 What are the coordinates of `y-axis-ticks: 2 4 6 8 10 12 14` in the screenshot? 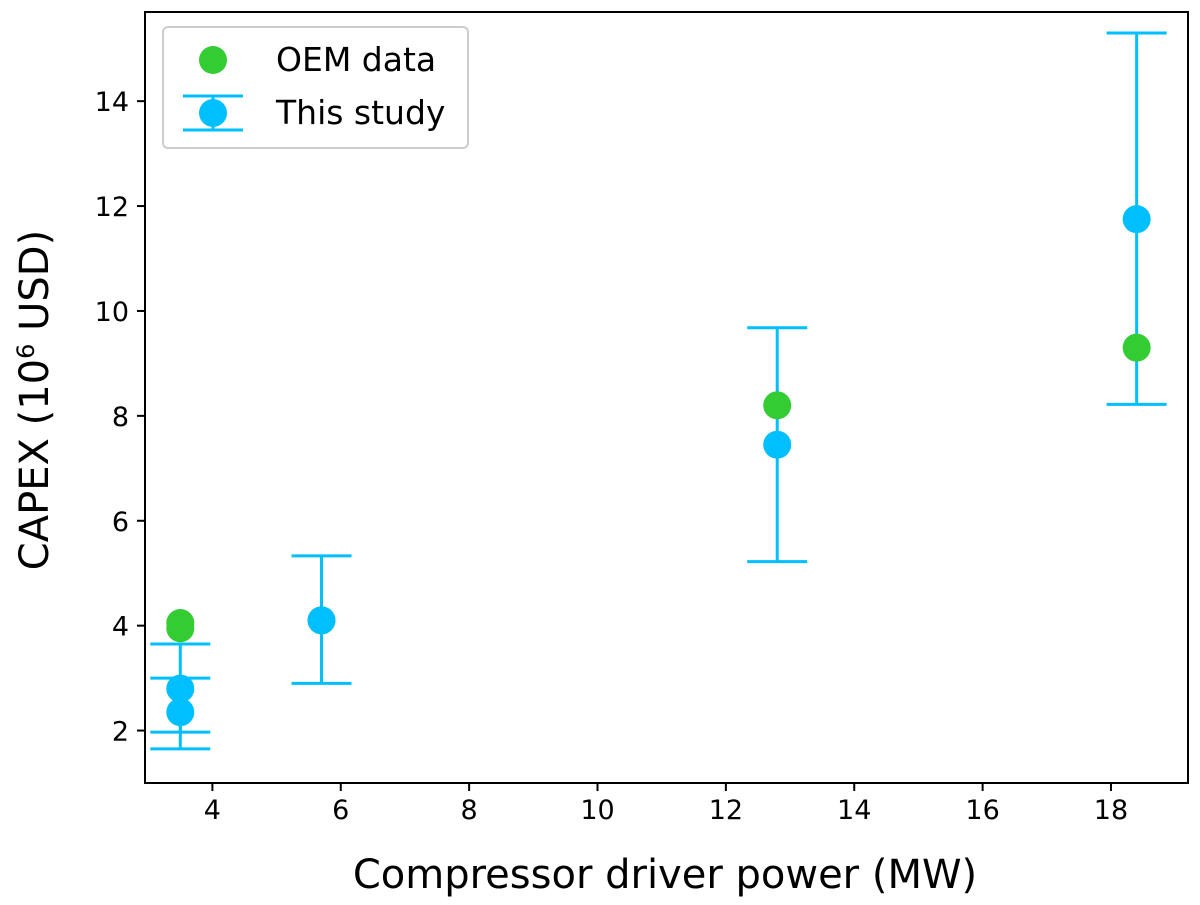 It's located at (120, 417).